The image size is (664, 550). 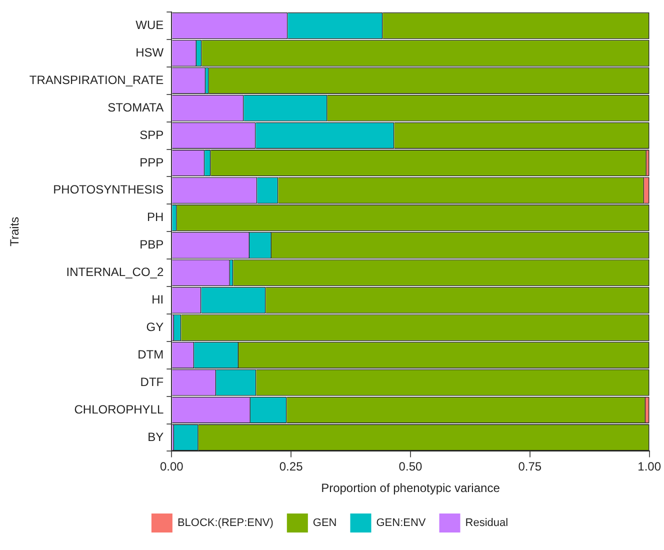 What do you see at coordinates (650, 467) in the screenshot?
I see `x-tick-label: 1.00` at bounding box center [650, 467].